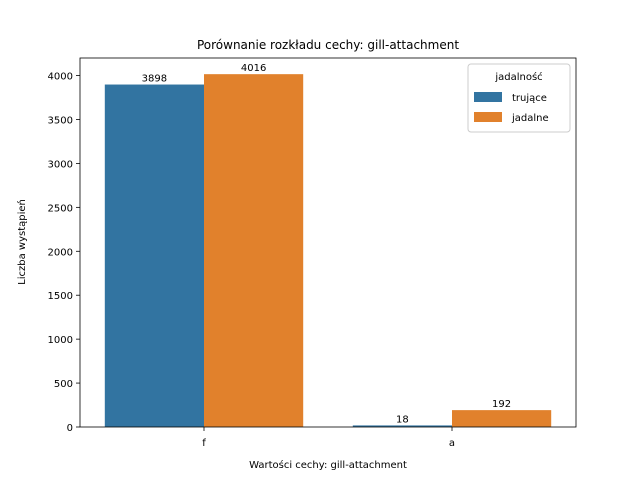  Describe the element at coordinates (204, 443) in the screenshot. I see `x-tick-label-f: f` at that location.